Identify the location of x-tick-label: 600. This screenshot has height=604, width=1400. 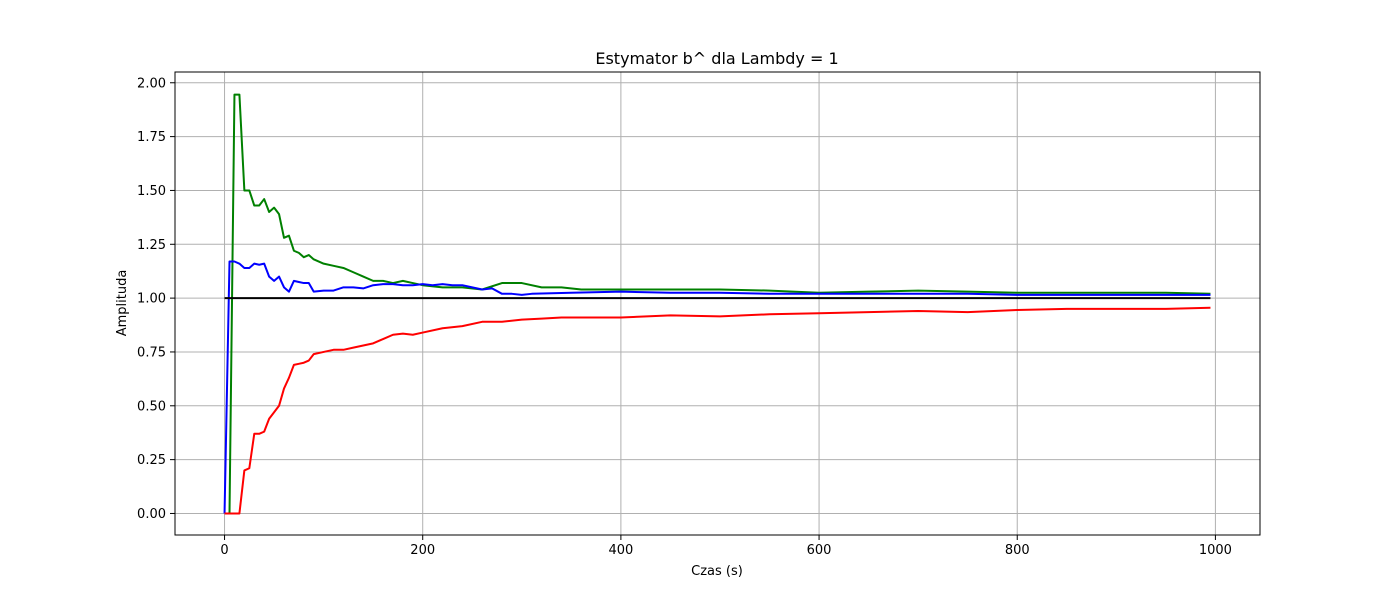
(819, 550).